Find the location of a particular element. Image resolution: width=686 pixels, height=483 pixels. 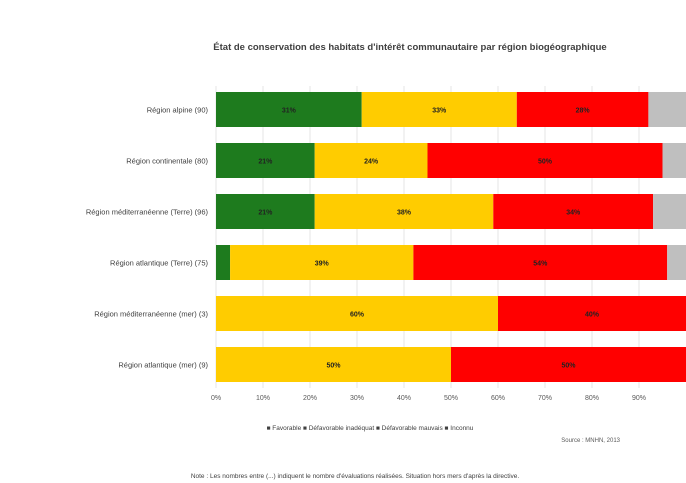

data-label: 34% is located at coordinates (573, 213).